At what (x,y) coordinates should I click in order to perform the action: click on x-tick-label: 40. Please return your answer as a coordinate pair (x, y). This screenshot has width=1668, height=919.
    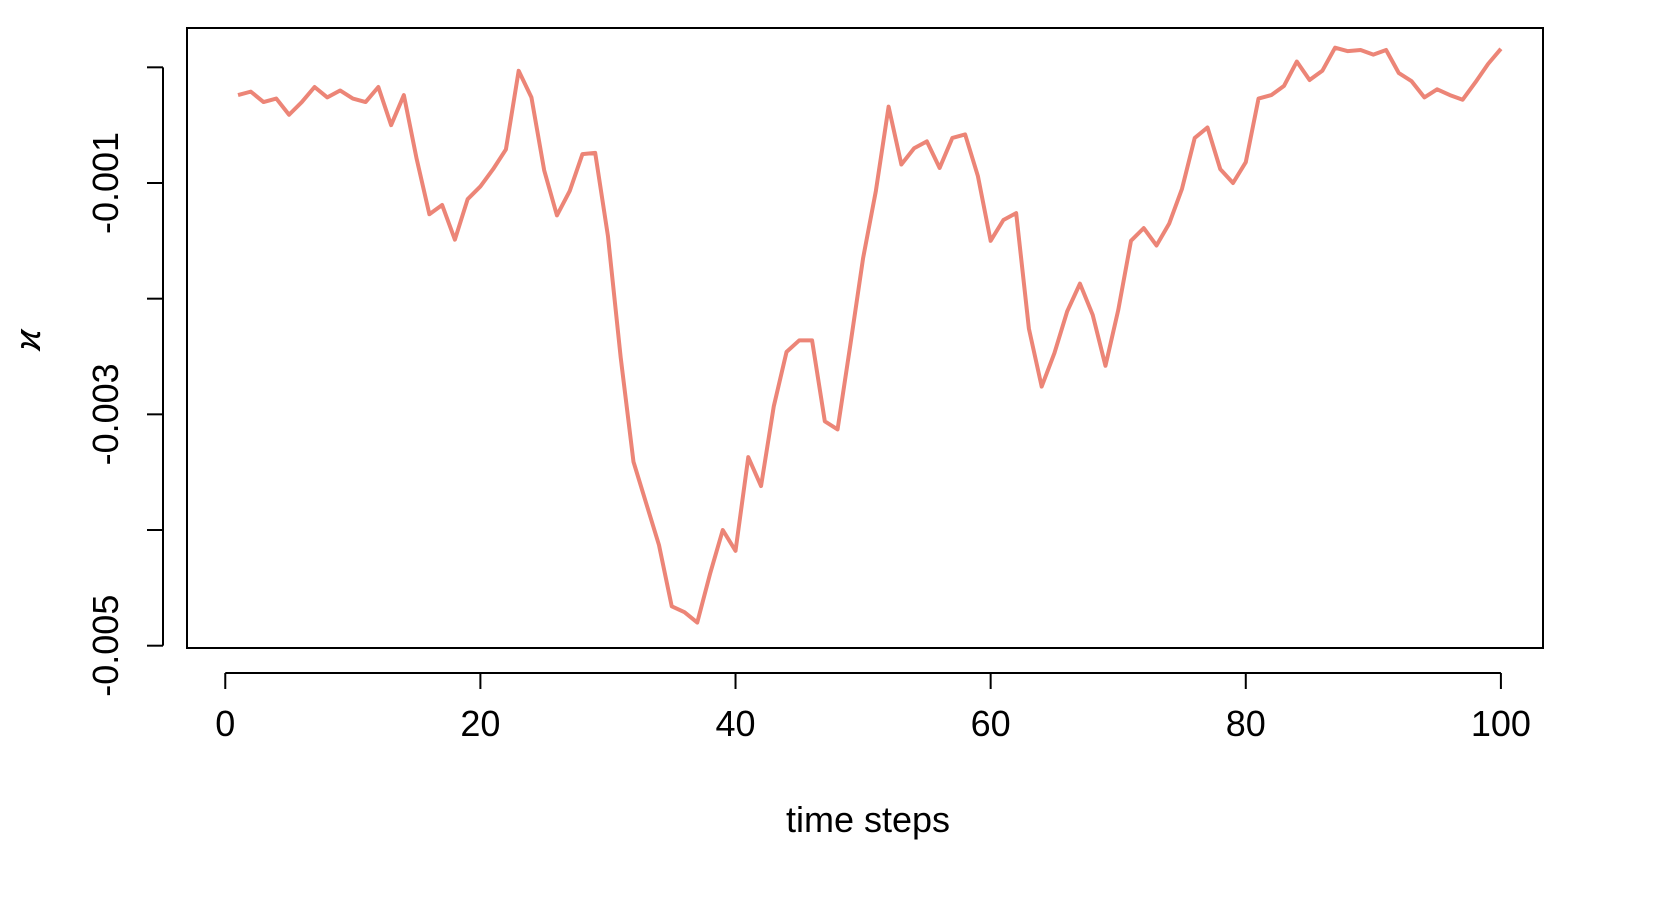
    Looking at the image, I should click on (735, 723).